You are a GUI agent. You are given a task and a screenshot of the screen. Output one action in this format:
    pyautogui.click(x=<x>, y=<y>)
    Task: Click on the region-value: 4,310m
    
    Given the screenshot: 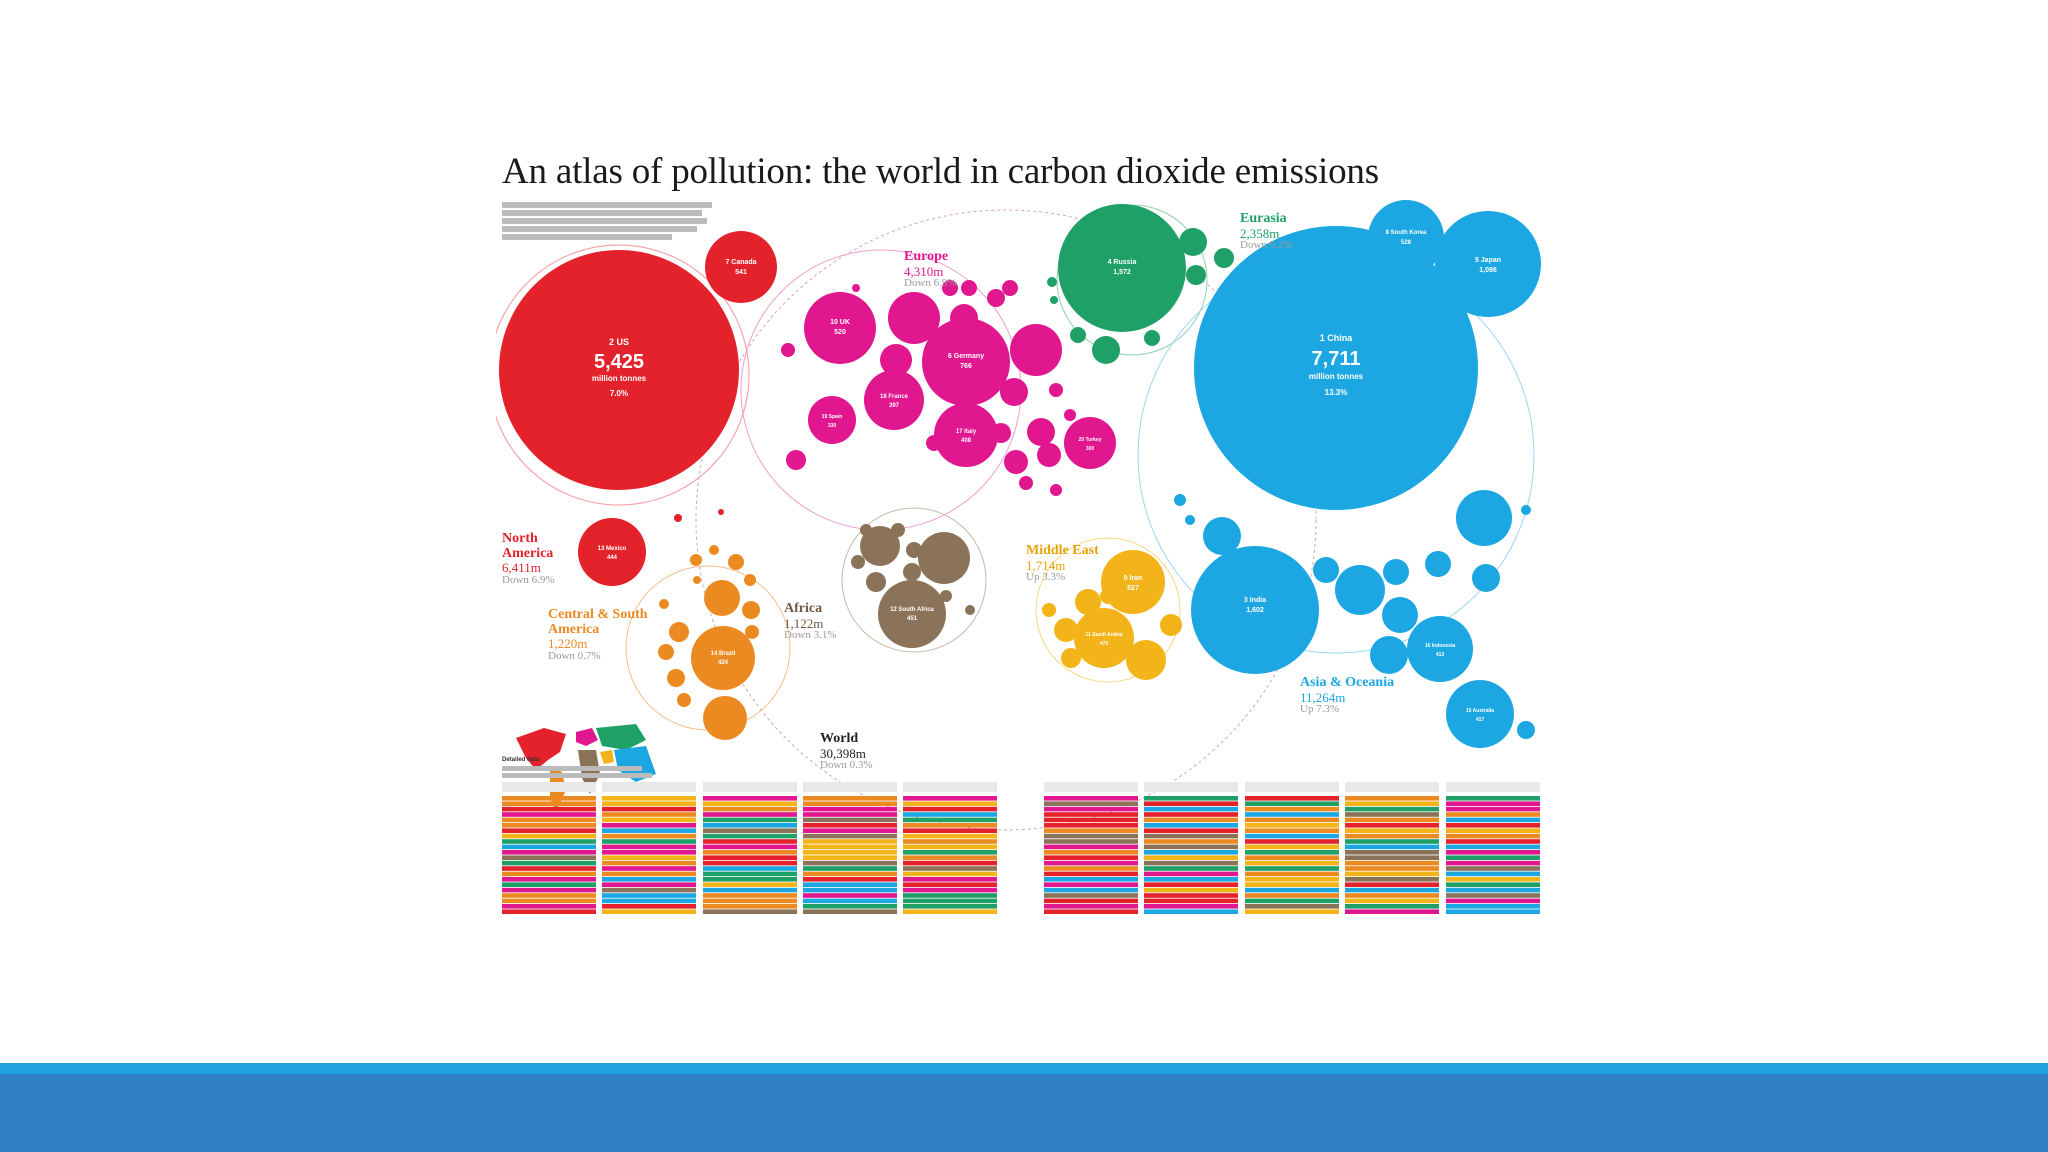 What is the action you would take?
    pyautogui.click(x=924, y=271)
    